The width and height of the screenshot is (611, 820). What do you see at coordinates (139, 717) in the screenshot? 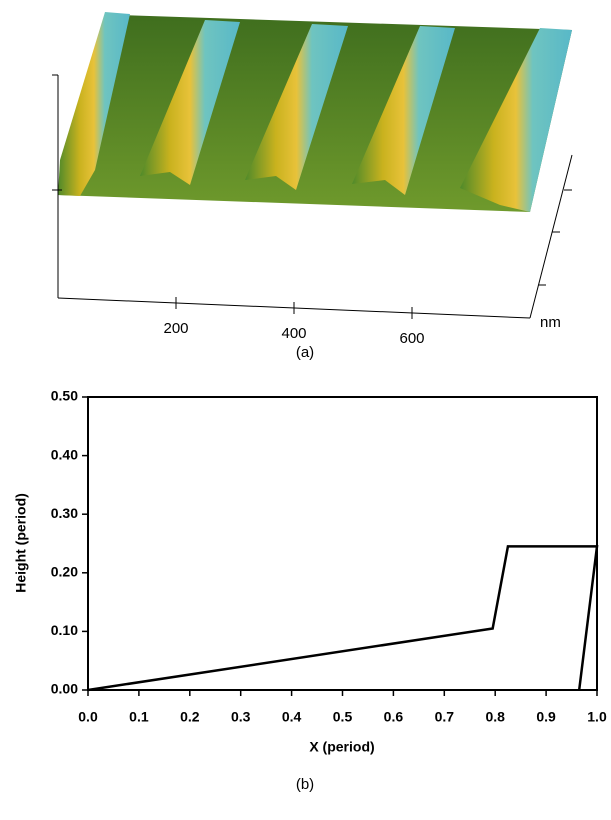
I see `x-tick-label: 0.1` at bounding box center [139, 717].